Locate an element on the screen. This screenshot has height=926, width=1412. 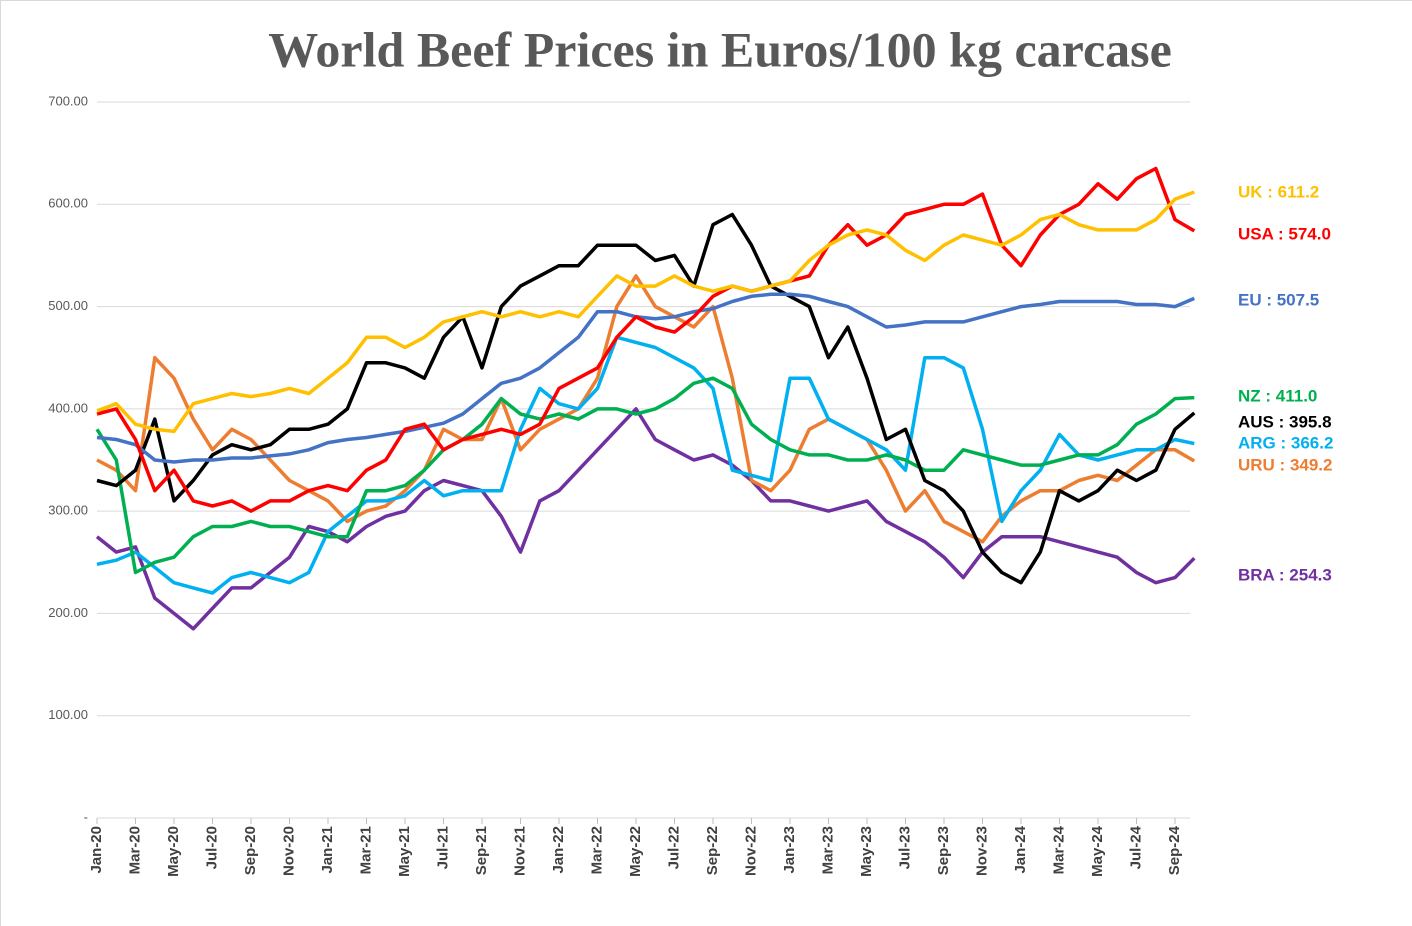
x-tick-label: Jul-20 is located at coordinates (211, 847).